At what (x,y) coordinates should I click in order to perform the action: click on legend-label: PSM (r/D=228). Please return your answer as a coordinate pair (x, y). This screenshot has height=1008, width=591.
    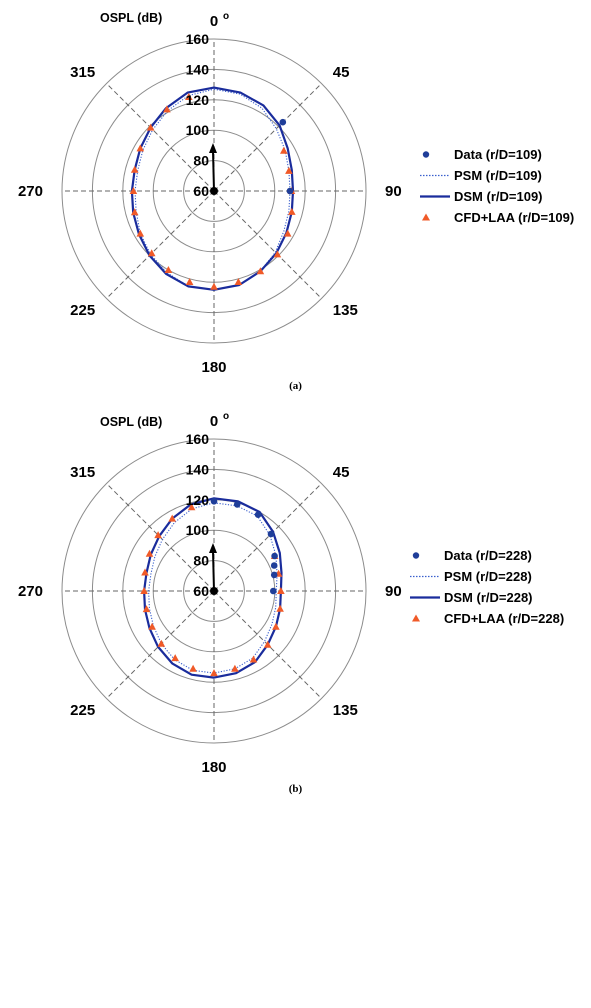
    Looking at the image, I should click on (488, 576).